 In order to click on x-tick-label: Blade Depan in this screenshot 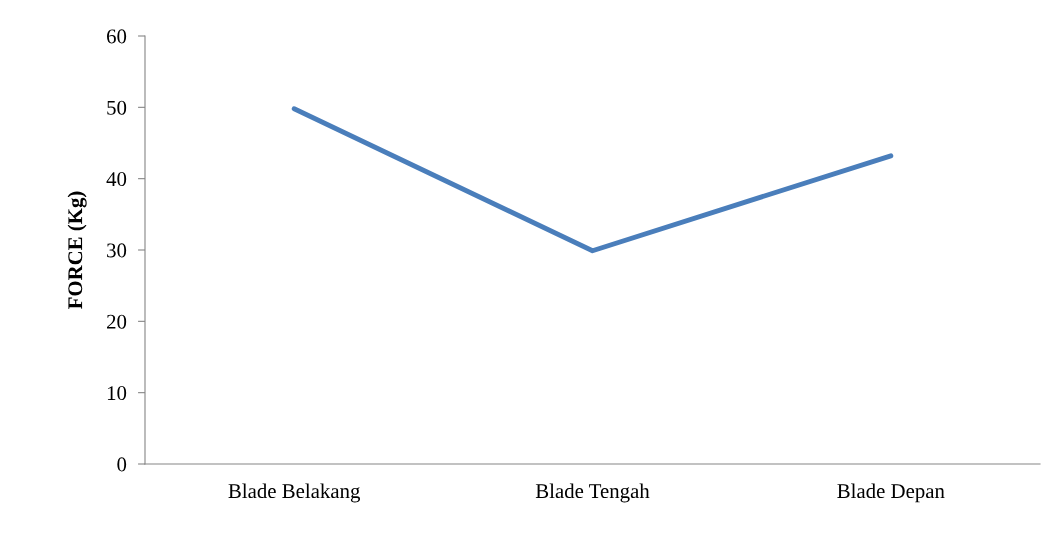, I will do `click(891, 493)`.